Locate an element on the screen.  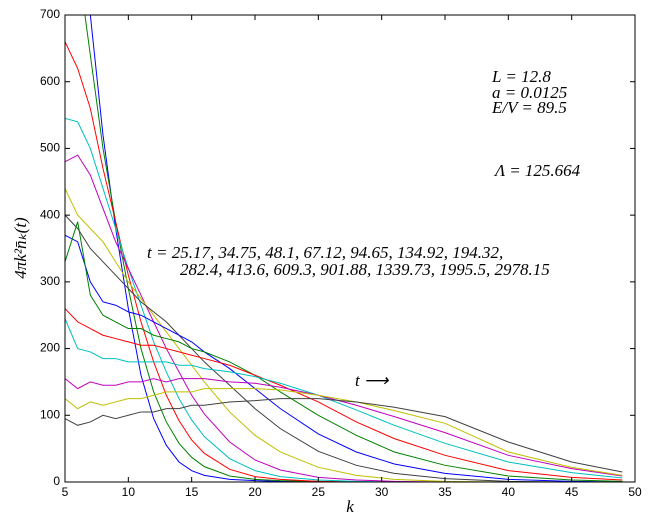
x-tick-label: 15 is located at coordinates (192, 492).